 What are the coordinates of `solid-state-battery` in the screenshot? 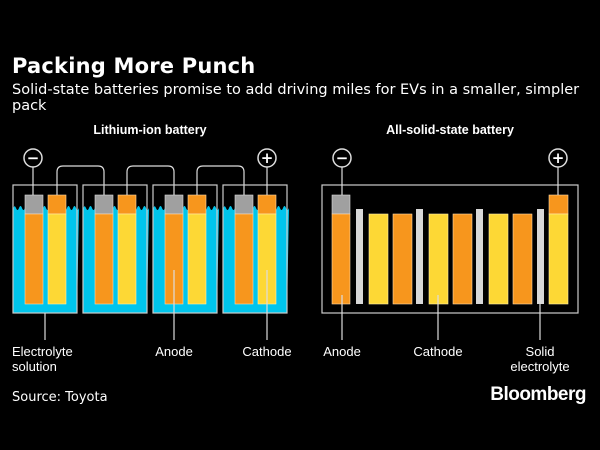 It's located at (450, 249).